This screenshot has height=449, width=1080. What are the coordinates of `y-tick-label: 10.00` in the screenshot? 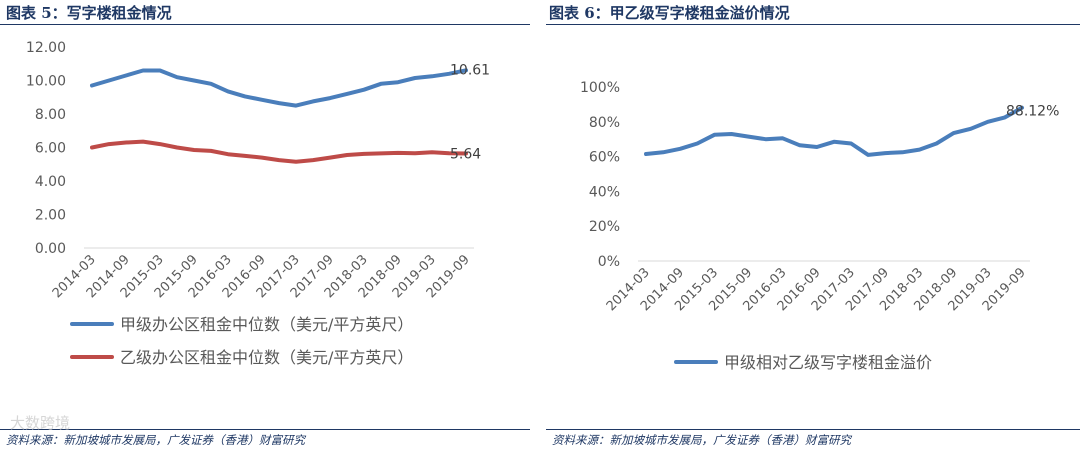 It's located at (46, 82).